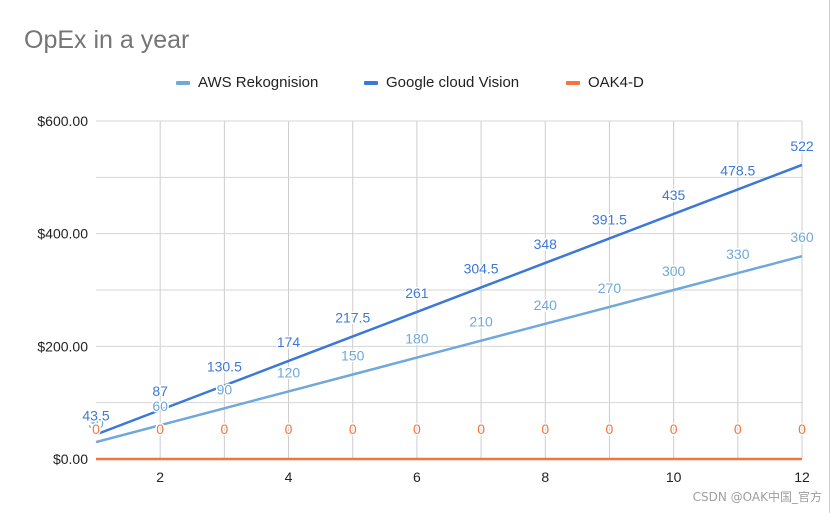 This screenshot has width=830, height=513. I want to click on legend-swatch-aws, so click(183, 82).